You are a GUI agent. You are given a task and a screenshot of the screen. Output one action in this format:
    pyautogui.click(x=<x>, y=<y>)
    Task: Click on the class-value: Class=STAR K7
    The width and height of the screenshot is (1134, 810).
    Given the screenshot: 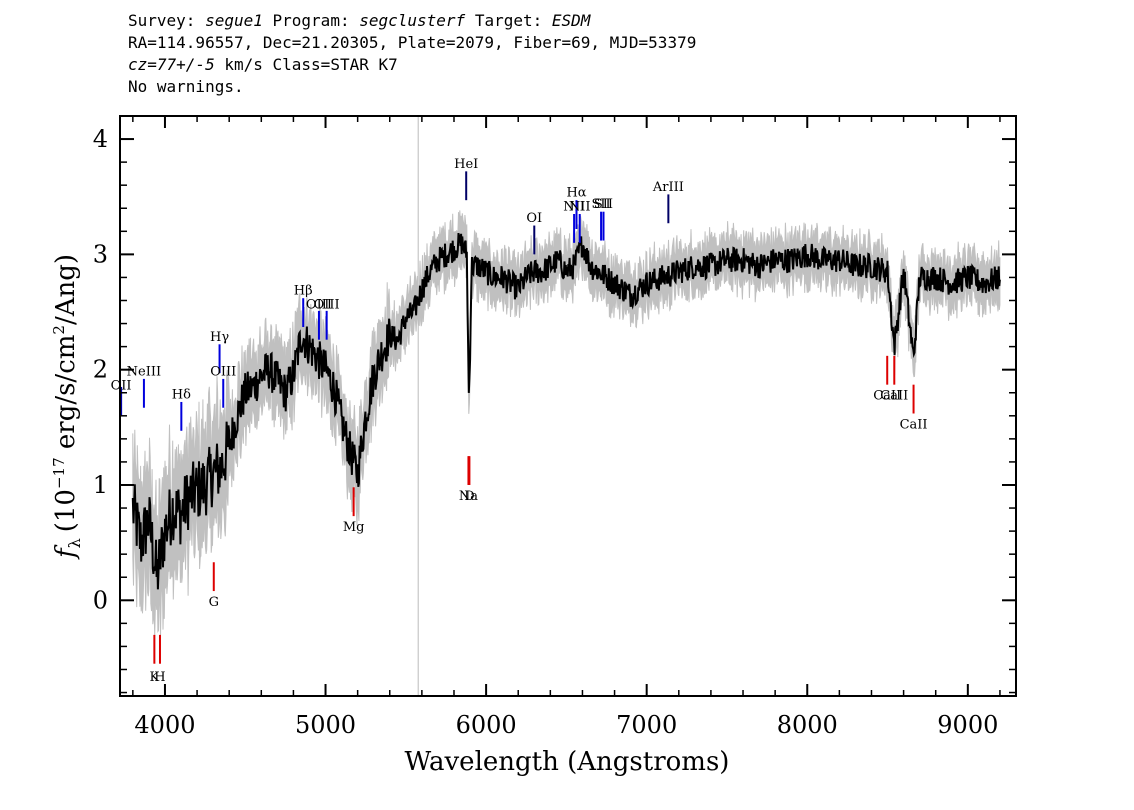 What is the action you would take?
    pyautogui.click(x=335, y=64)
    